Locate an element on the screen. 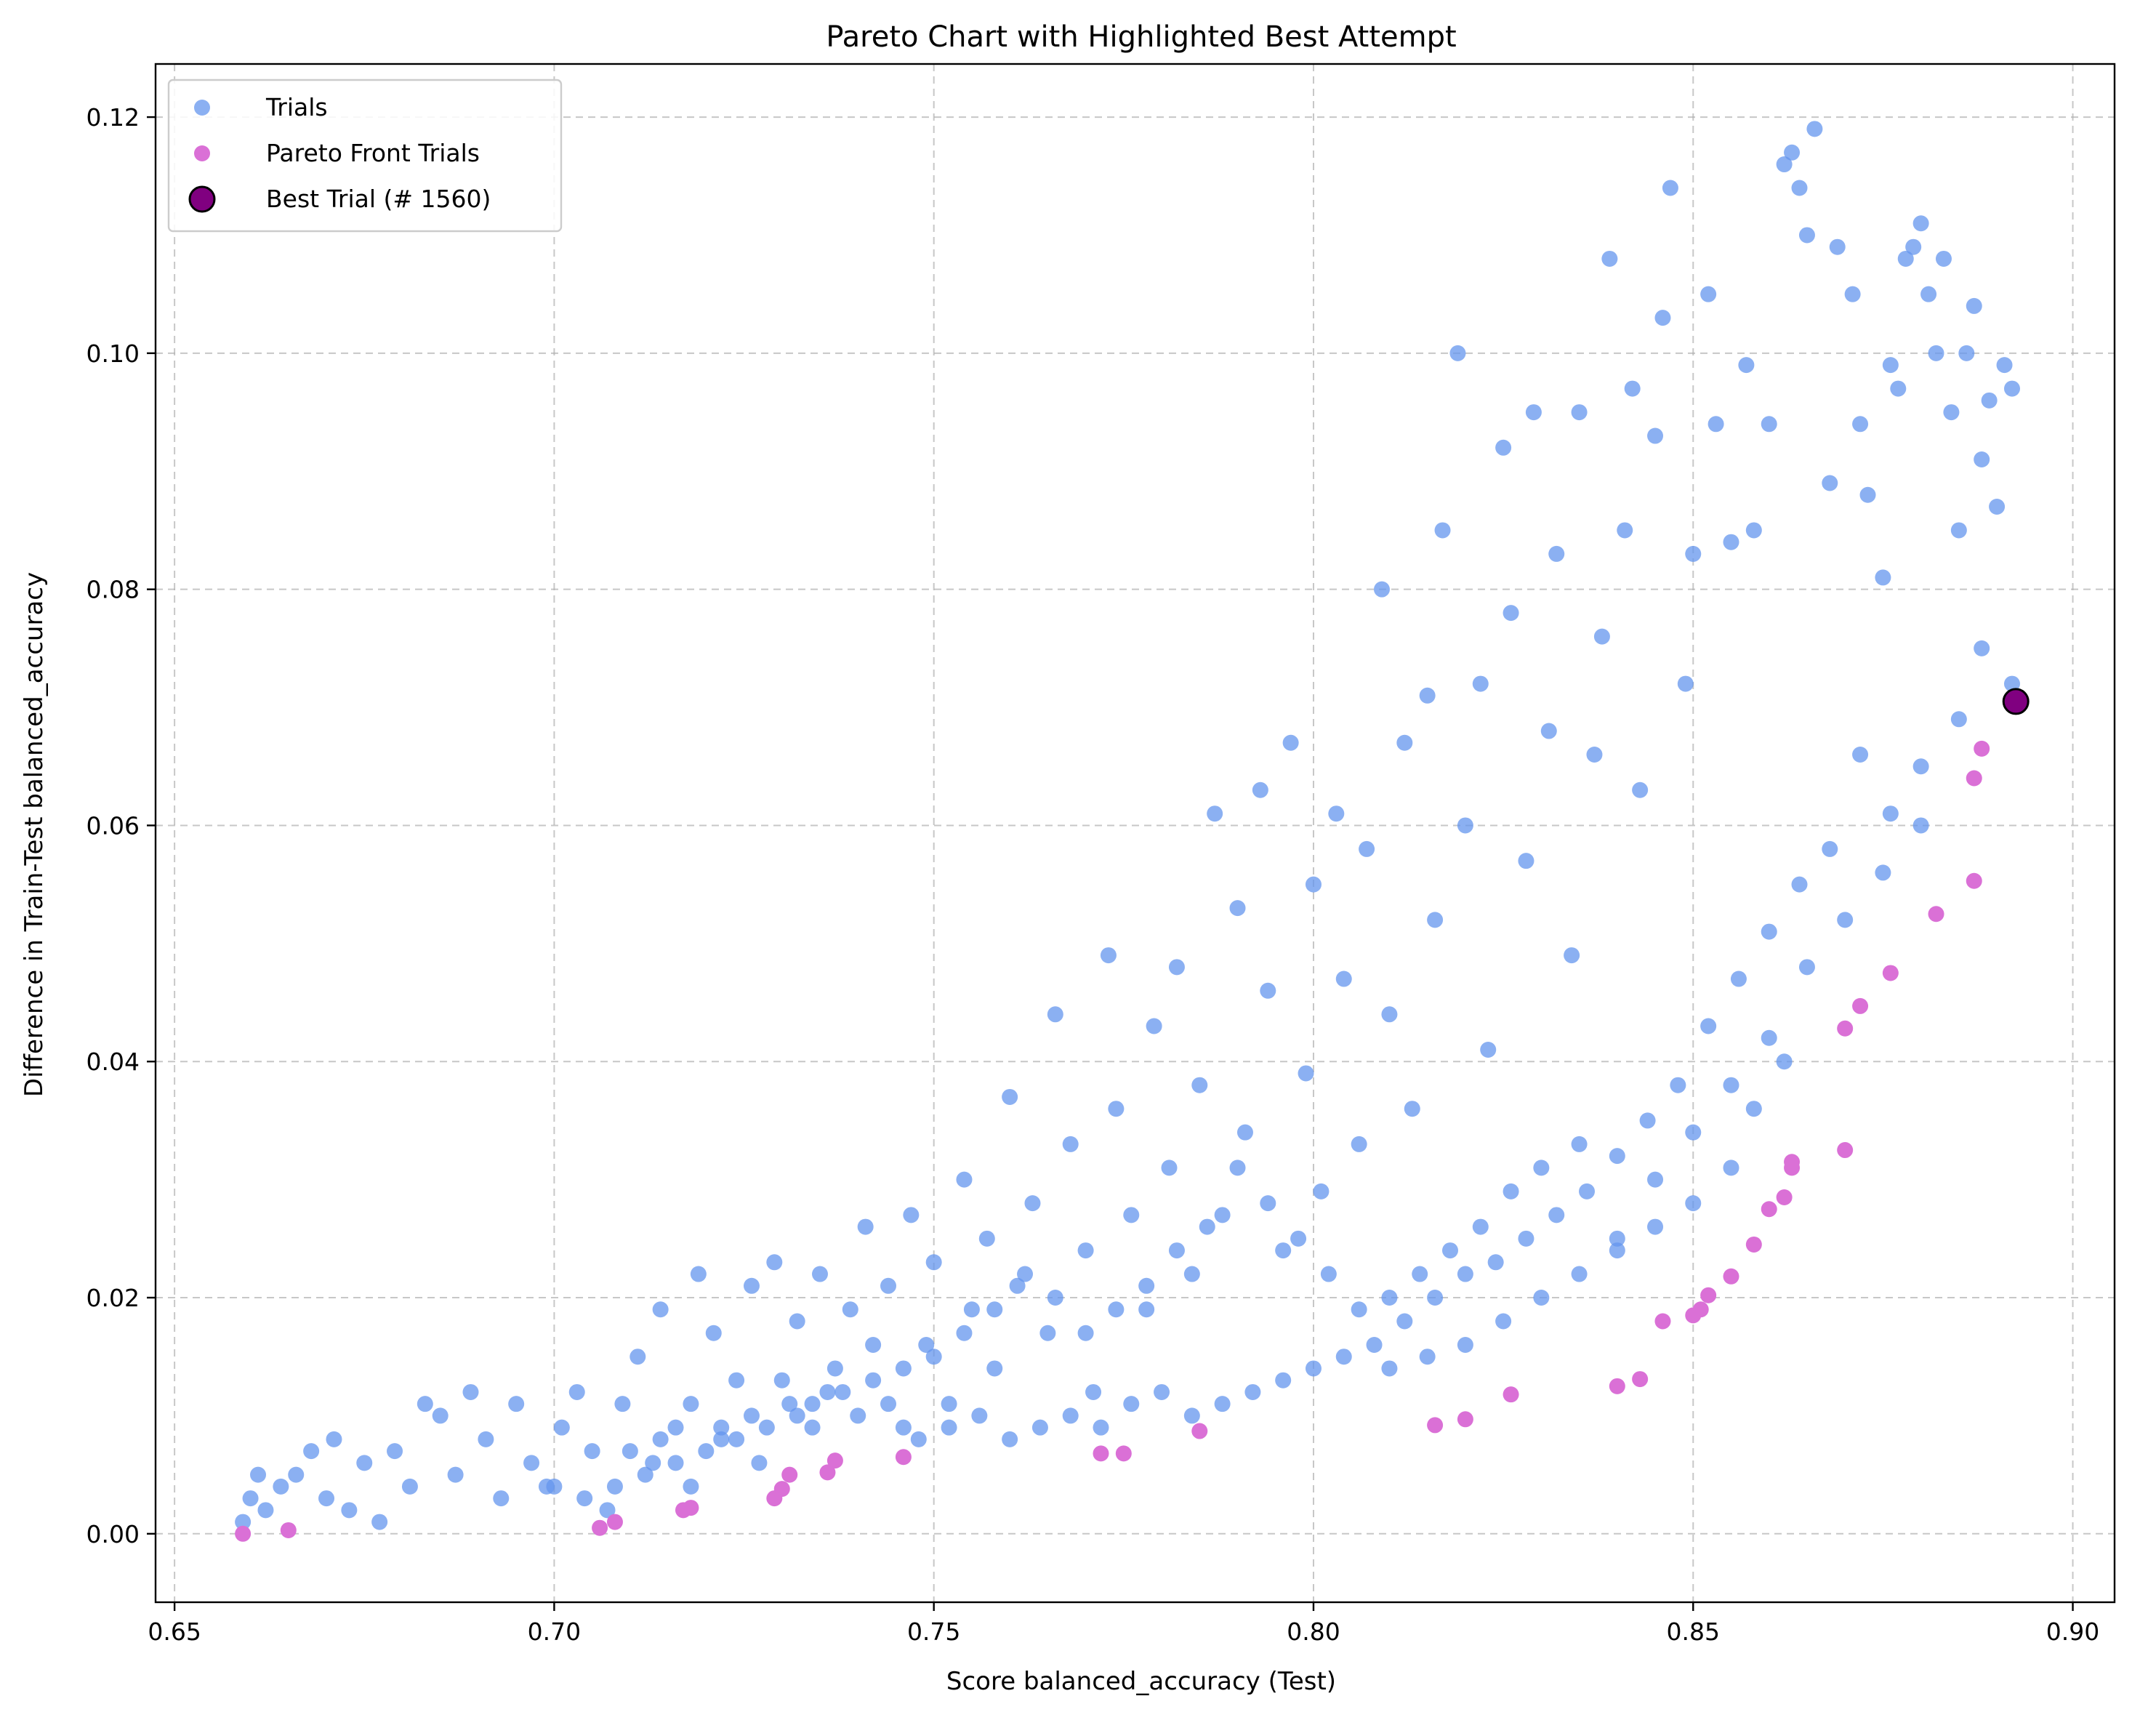 The width and height of the screenshot is (2156, 1720). y-tick-label: 0.10 is located at coordinates (113, 353).